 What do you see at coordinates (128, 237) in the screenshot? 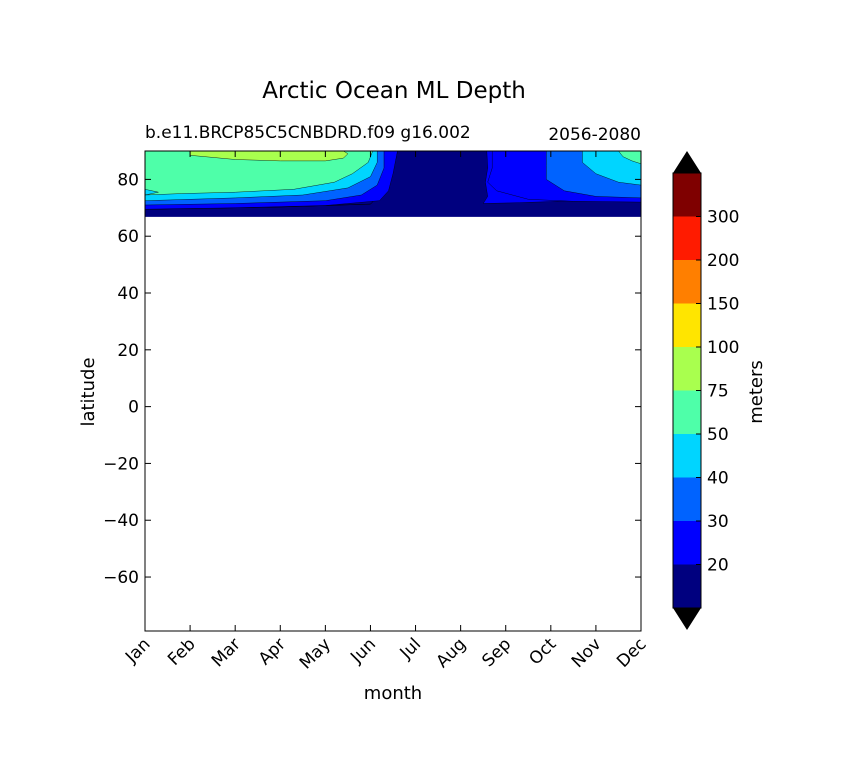
I see `y-tick-label: 60` at bounding box center [128, 237].